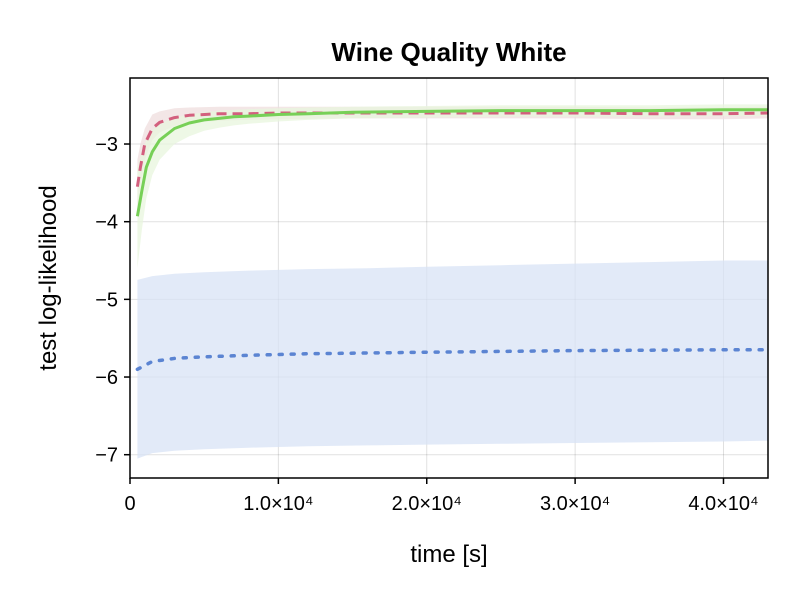 This screenshot has width=800, height=600. I want to click on x-tick-label: 1.0×10⁴, so click(278, 504).